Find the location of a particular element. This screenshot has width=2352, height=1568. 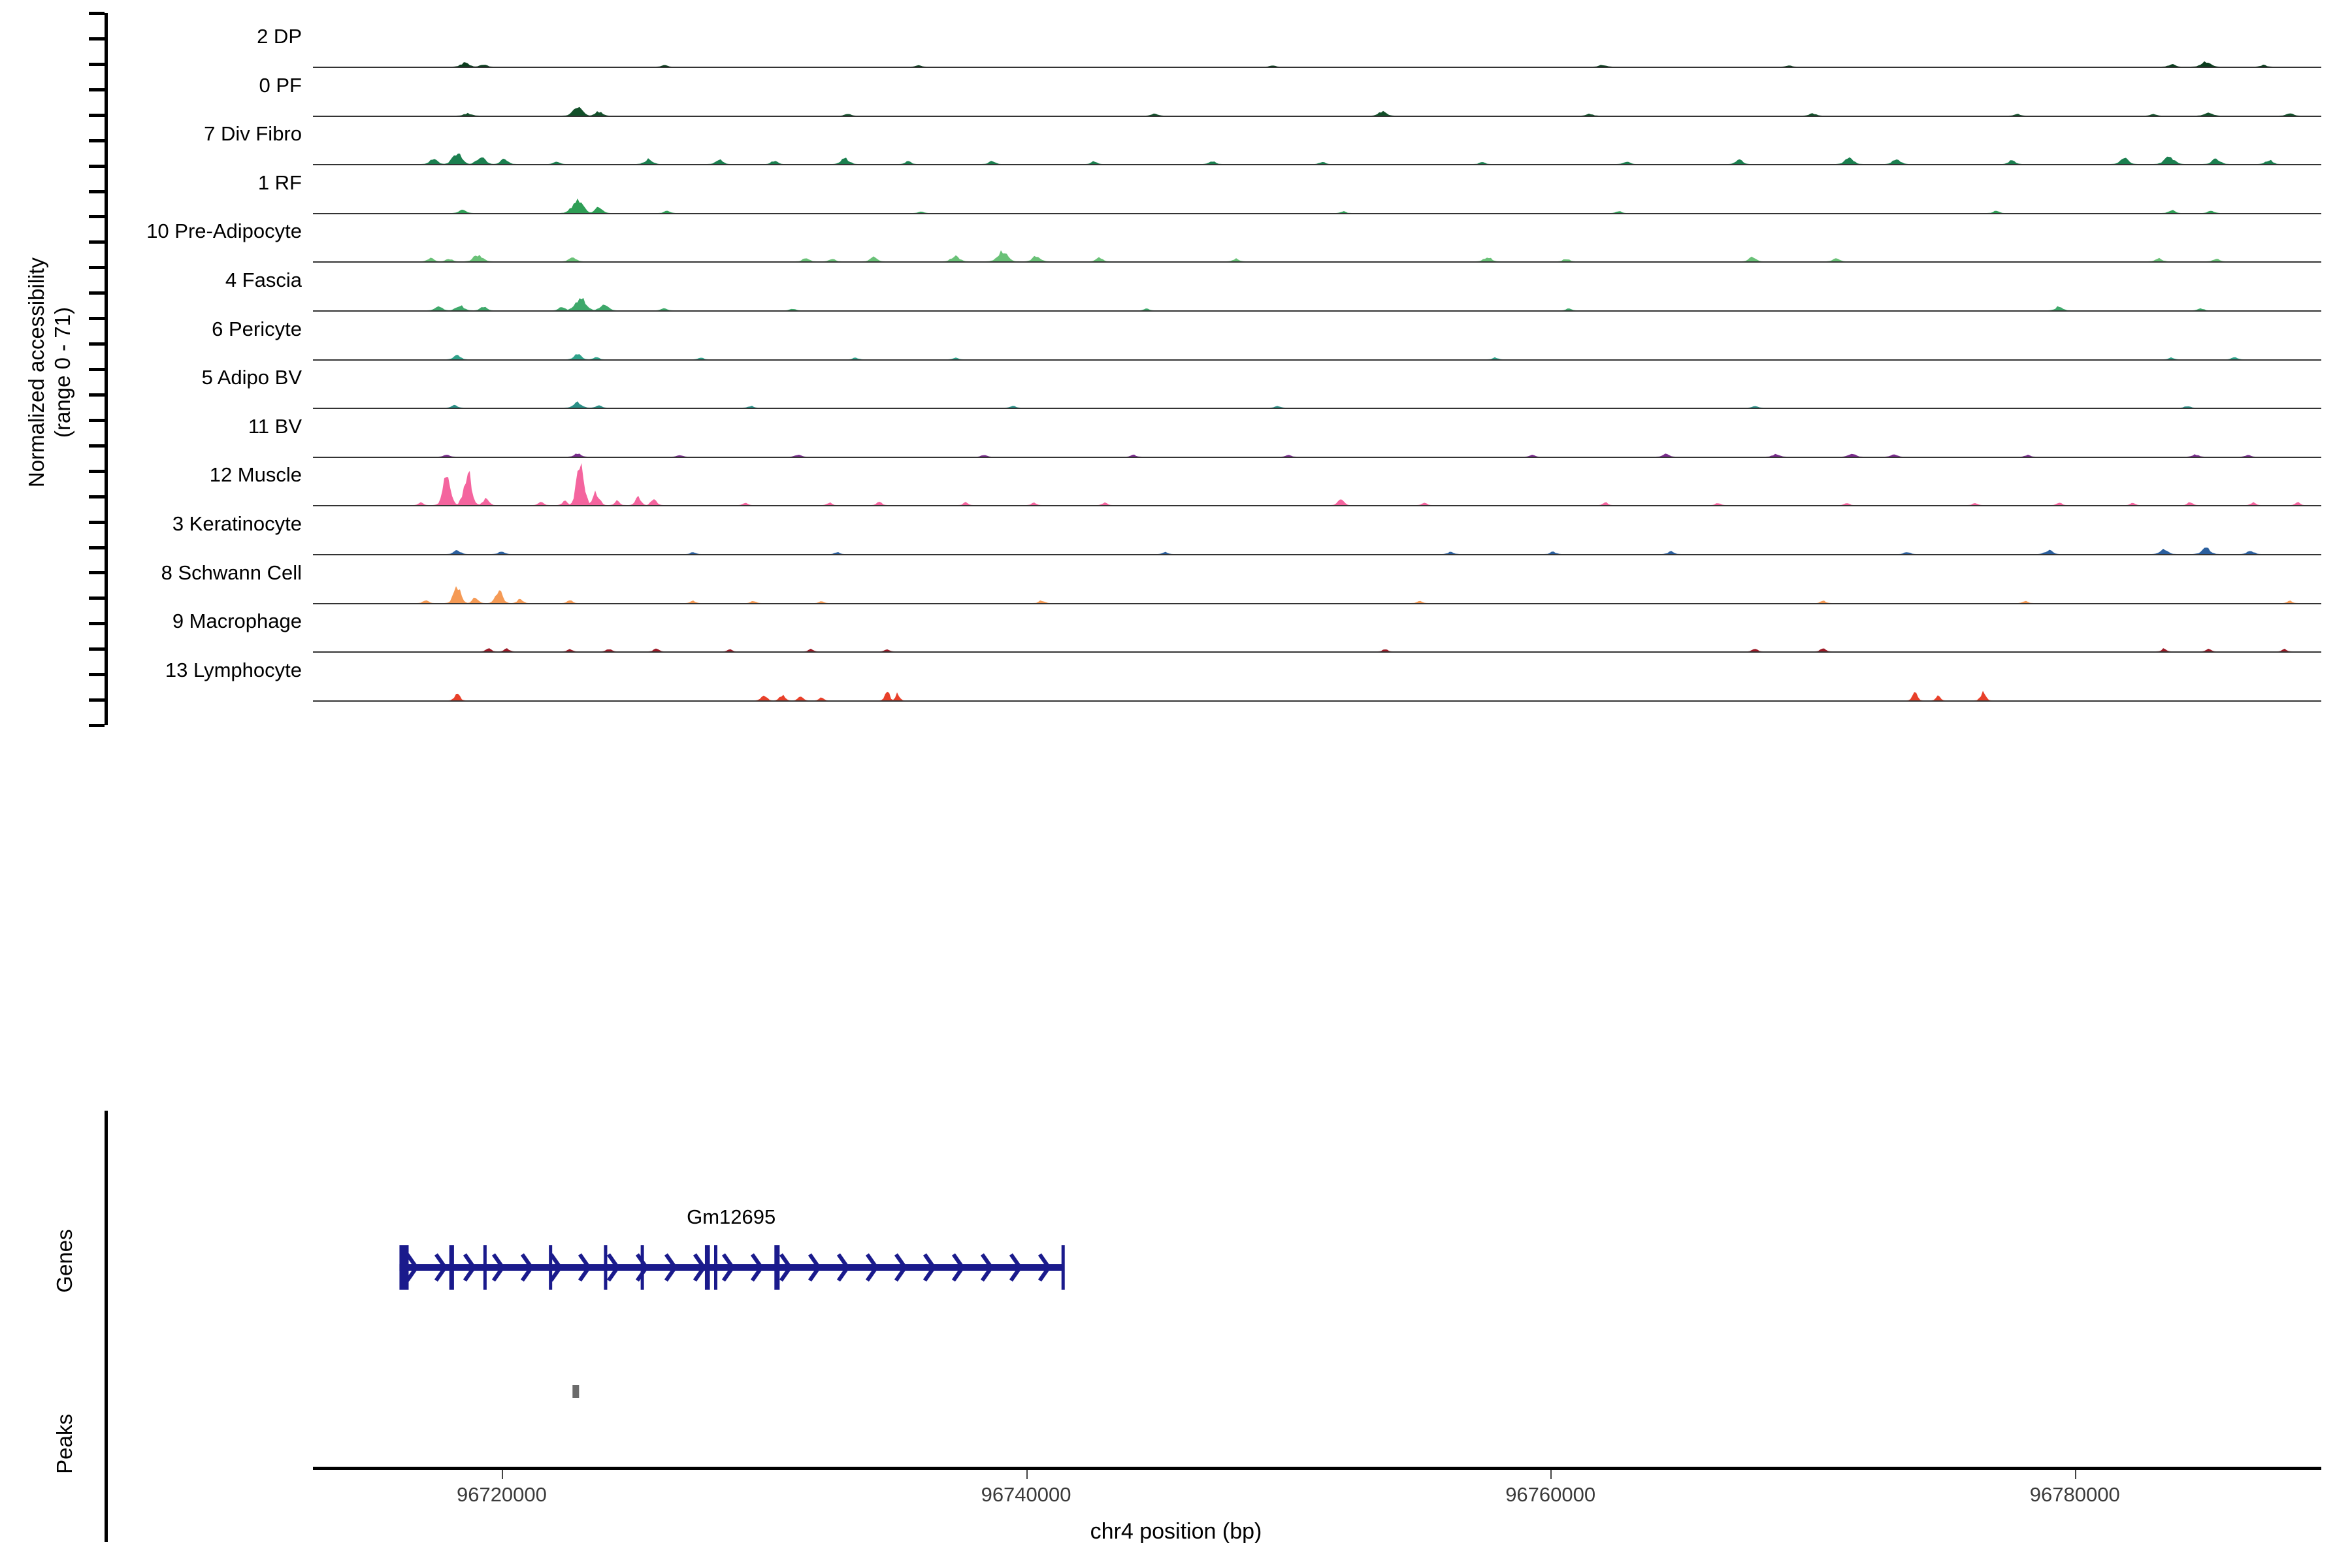

track-label-macrophage: 9 Macrophage is located at coordinates (237, 621).